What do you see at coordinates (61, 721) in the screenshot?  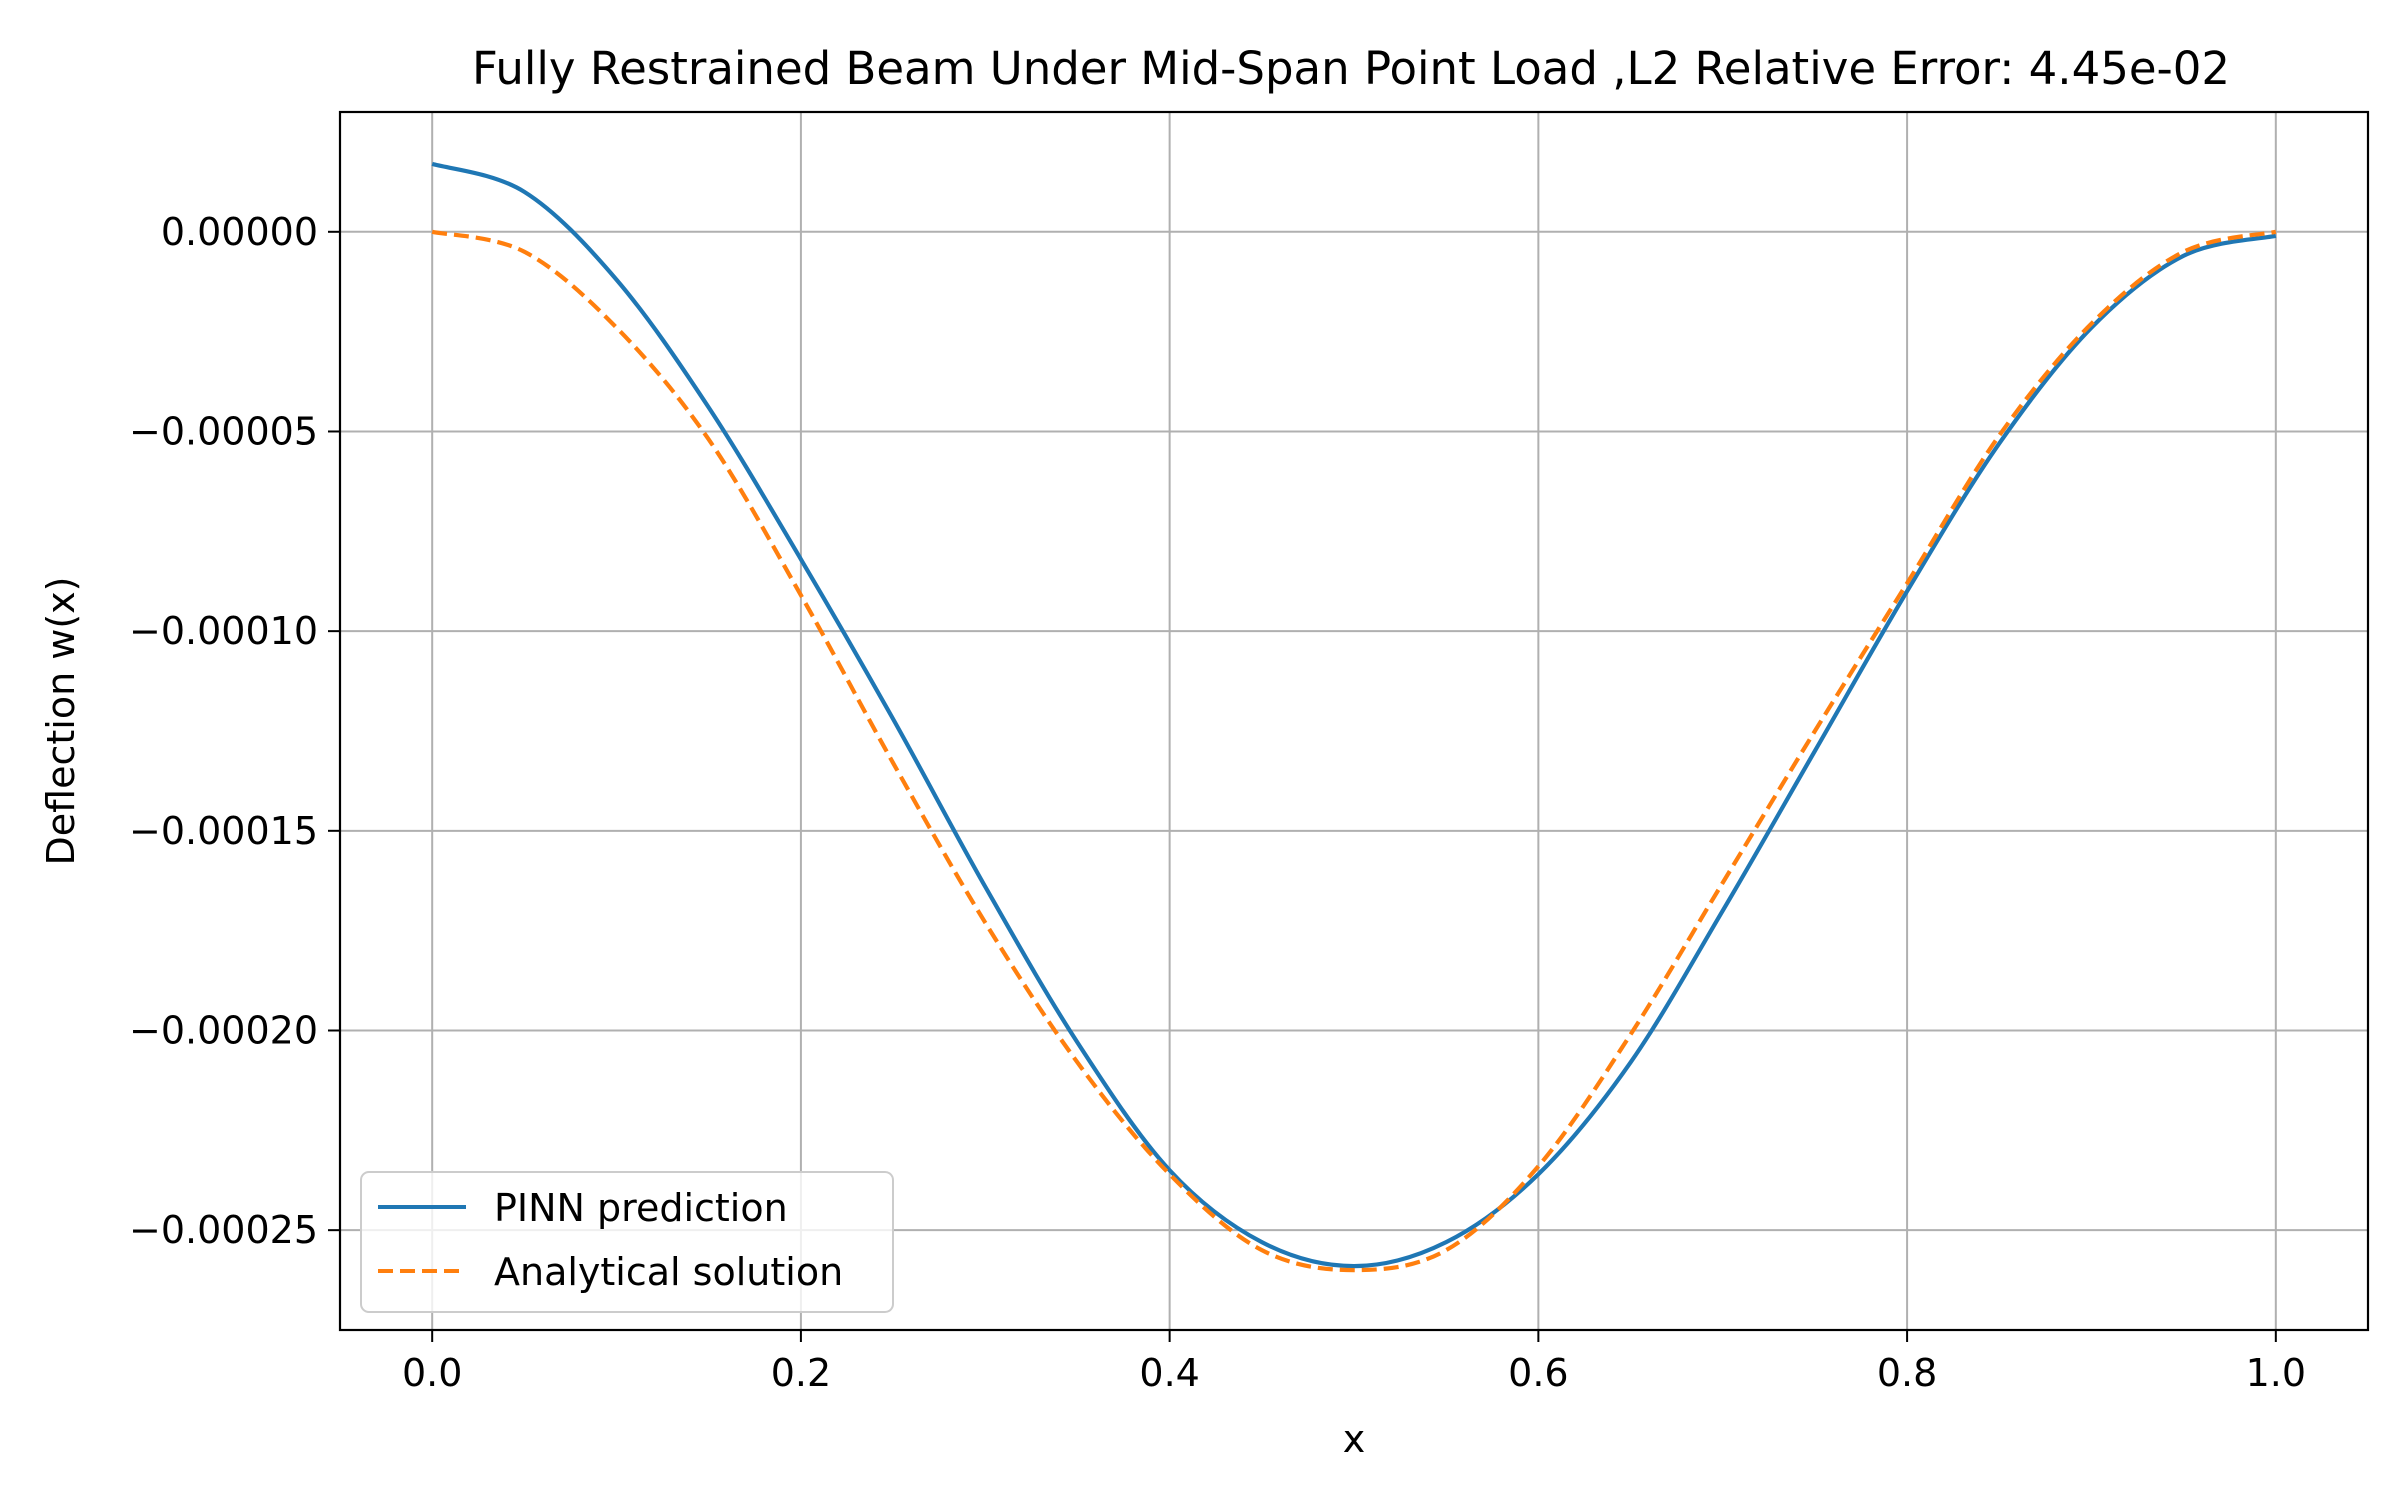 I see `y-axis-label: Deflection w(x)` at bounding box center [61, 721].